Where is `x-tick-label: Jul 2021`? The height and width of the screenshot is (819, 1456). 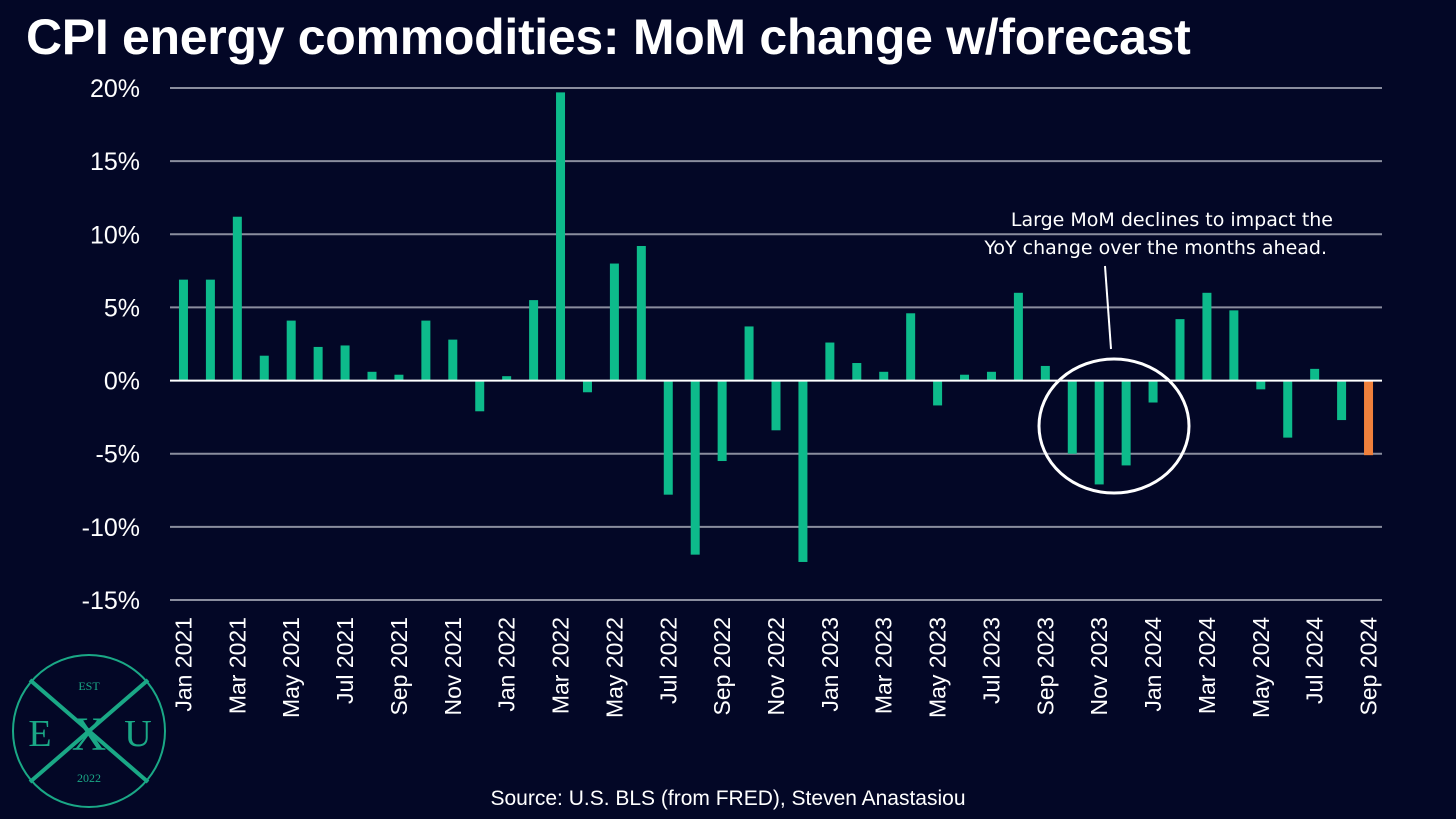 x-tick-label: Jul 2021 is located at coordinates (345, 660).